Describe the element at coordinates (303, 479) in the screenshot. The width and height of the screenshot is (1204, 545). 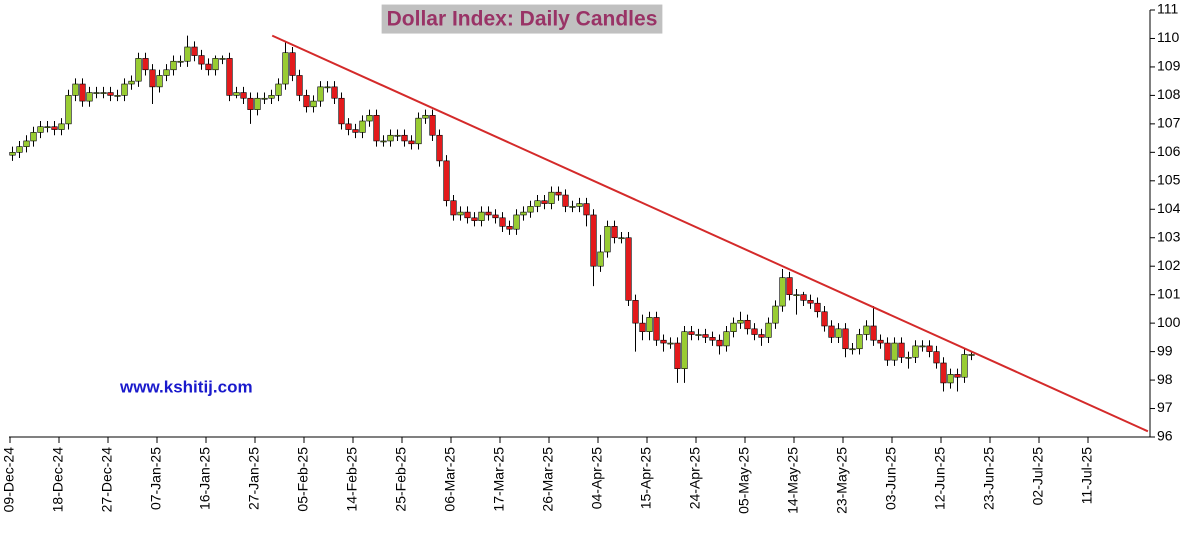
I see `x-tick-label: 05-Feb-25` at that location.